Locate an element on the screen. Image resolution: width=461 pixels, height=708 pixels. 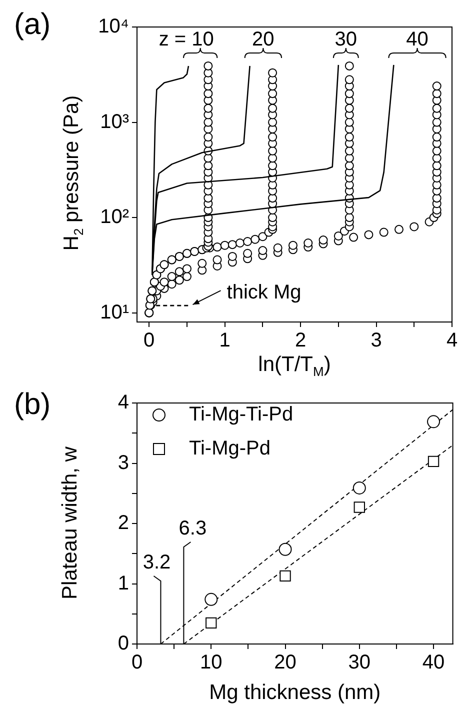
y-tick-label: 4 is located at coordinates (123, 403).